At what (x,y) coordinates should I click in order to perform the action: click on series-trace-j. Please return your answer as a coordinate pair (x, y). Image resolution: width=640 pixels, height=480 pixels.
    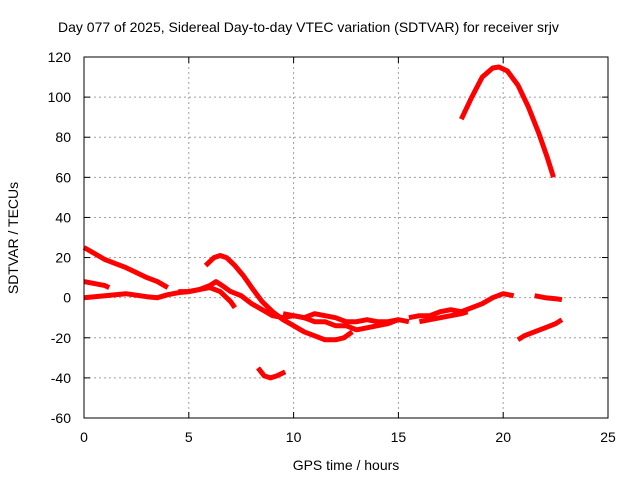
    Looking at the image, I should click on (507, 121).